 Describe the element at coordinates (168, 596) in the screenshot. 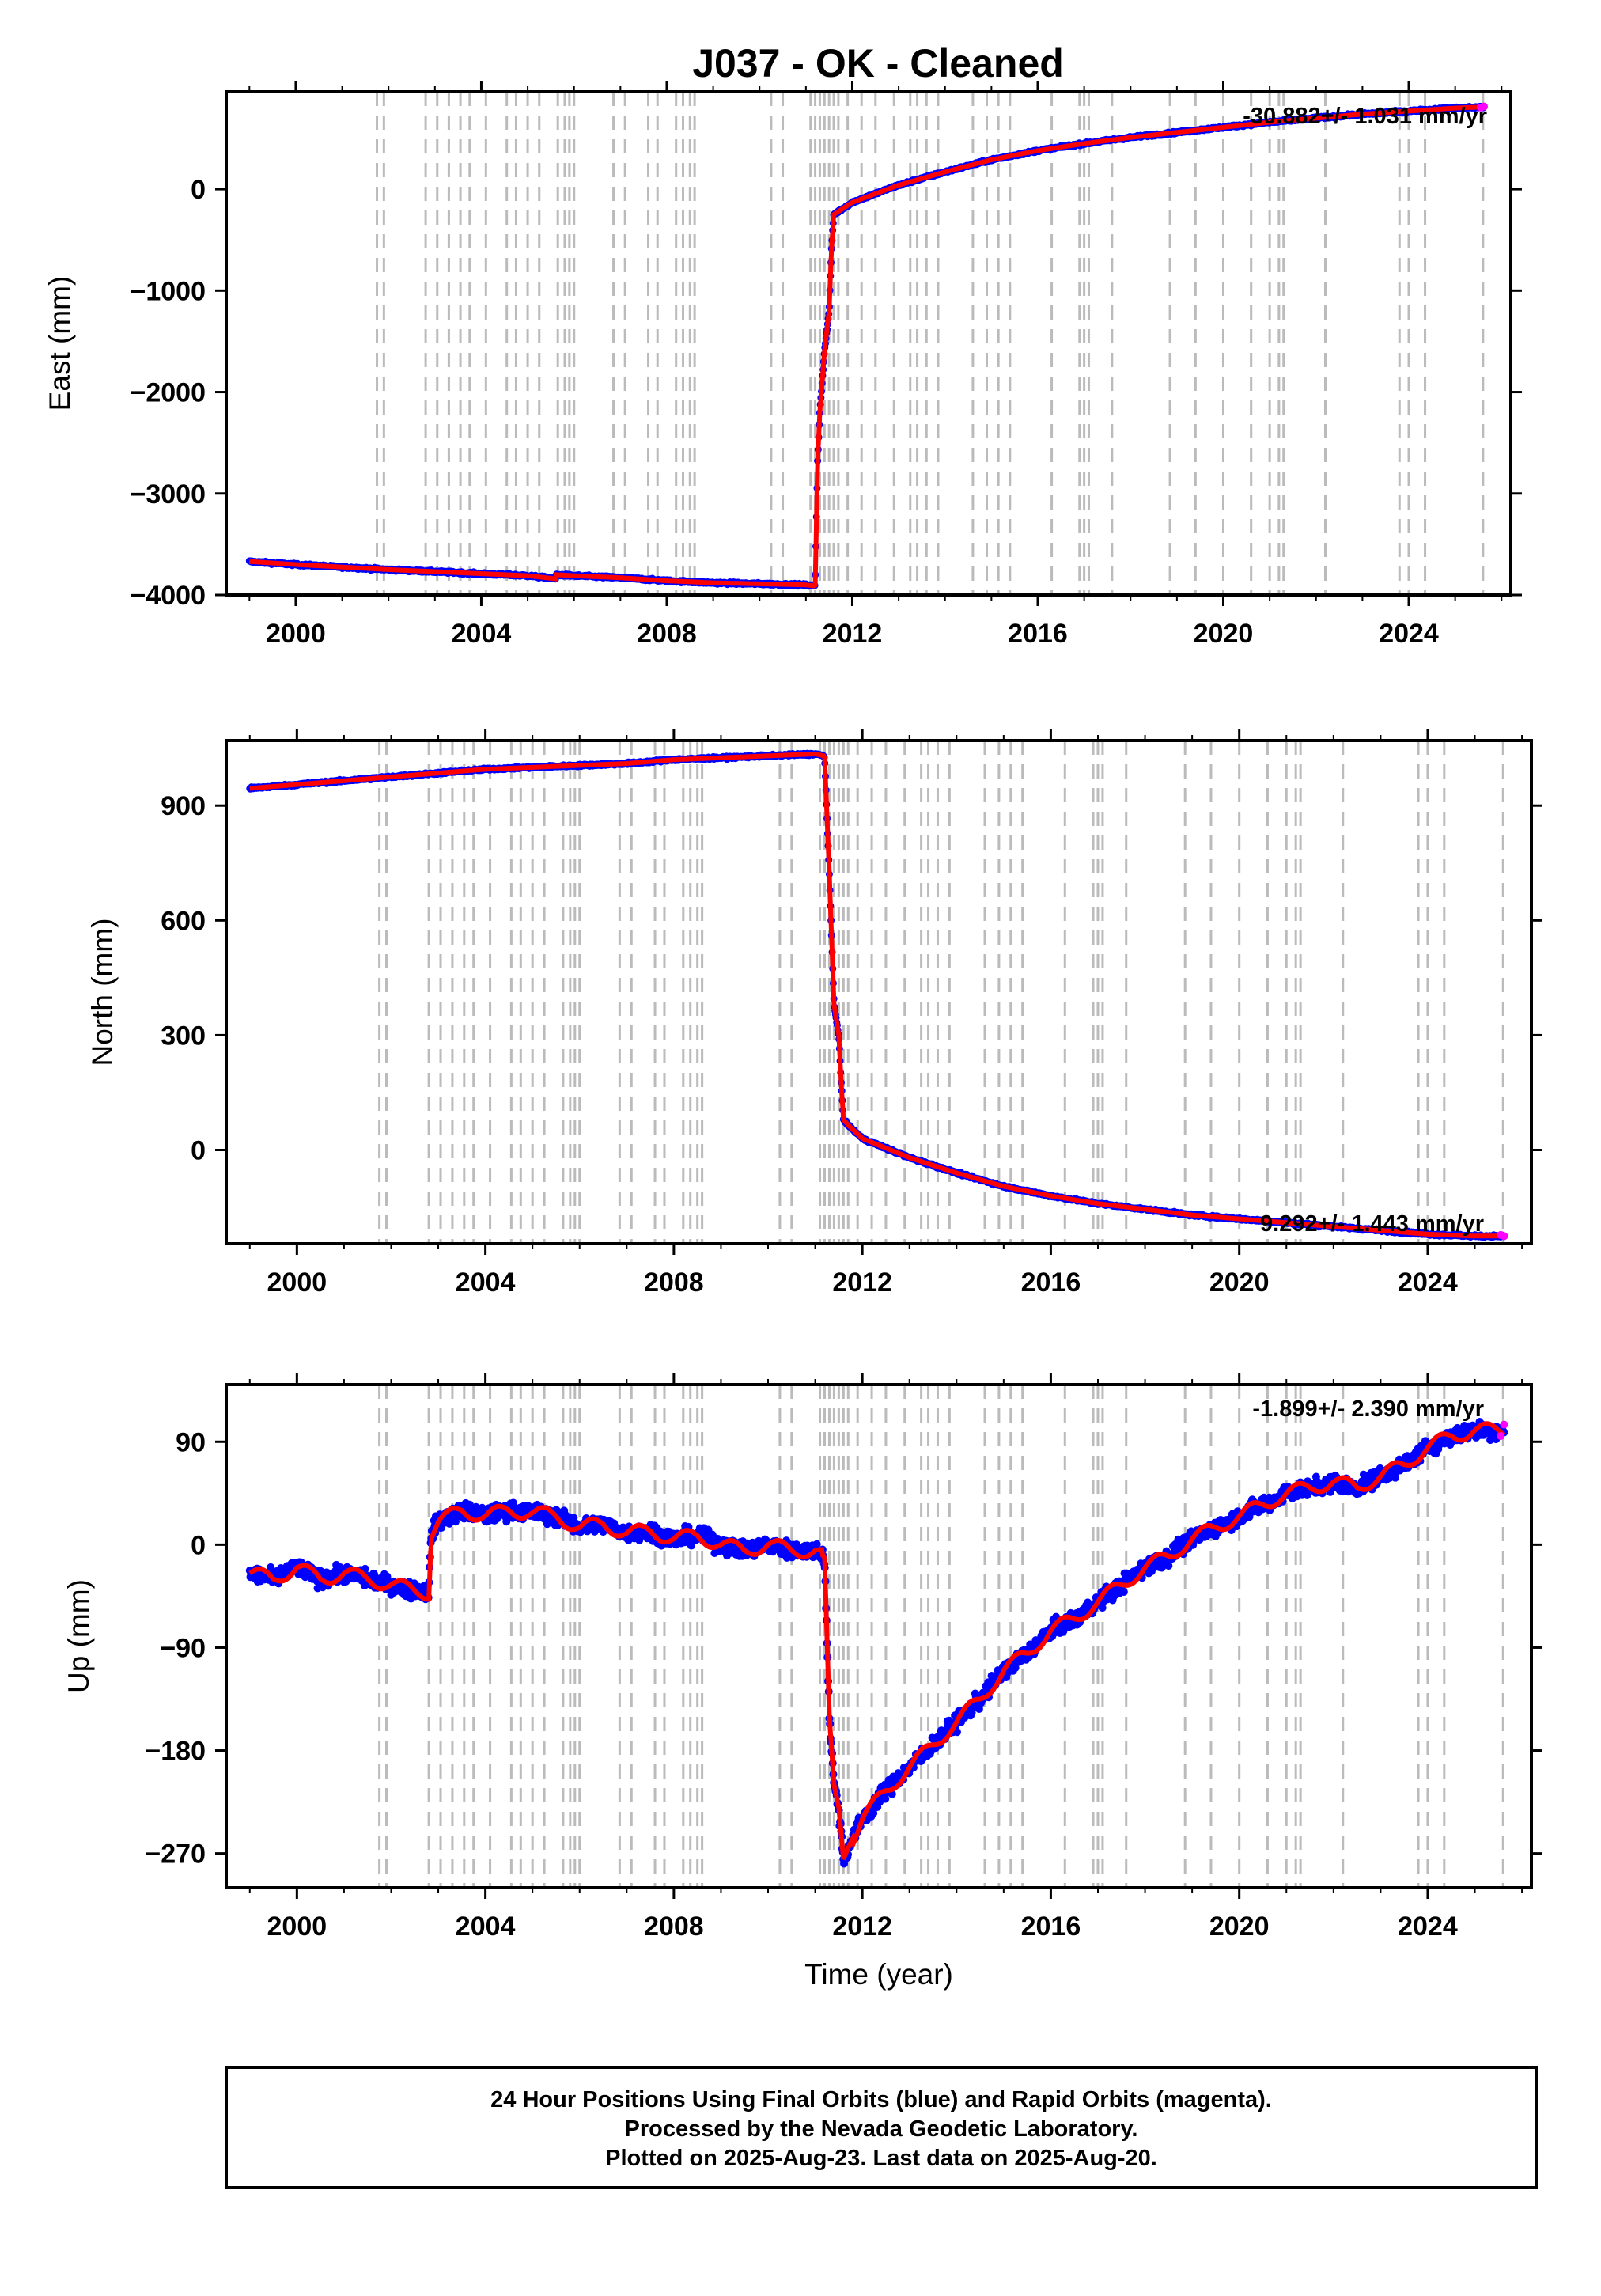

I see `y-tick-label: −4000` at that location.